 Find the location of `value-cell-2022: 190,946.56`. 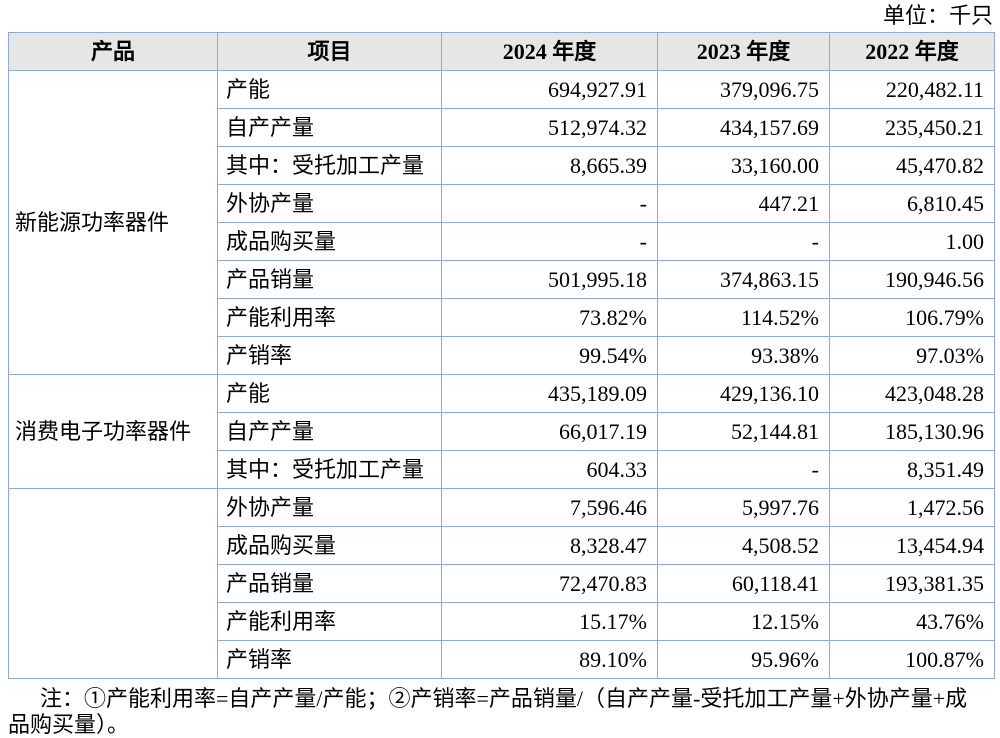

value-cell-2022: 190,946.56 is located at coordinates (912, 279).